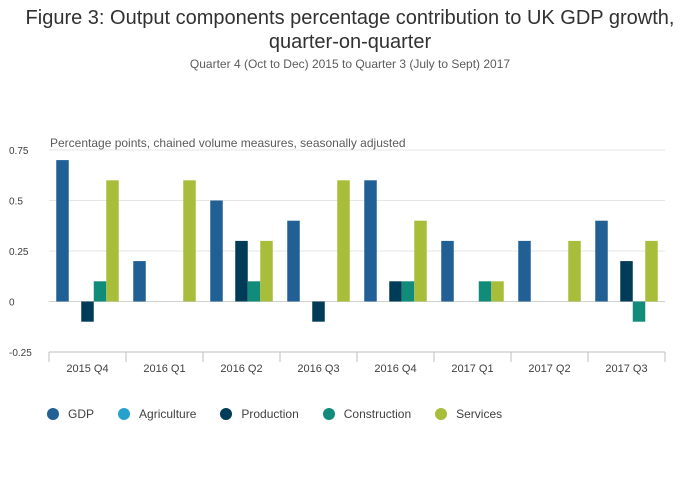 This screenshot has width=700, height=502. Describe the element at coordinates (241, 369) in the screenshot. I see `x-tick-label: 2016 Q2` at that location.